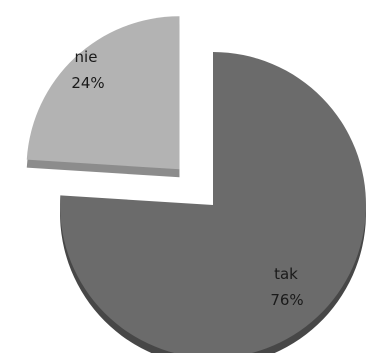 This screenshot has width=371, height=353. What do you see at coordinates (87, 70) in the screenshot?
I see `slice-label-nie: nie 24%` at bounding box center [87, 70].